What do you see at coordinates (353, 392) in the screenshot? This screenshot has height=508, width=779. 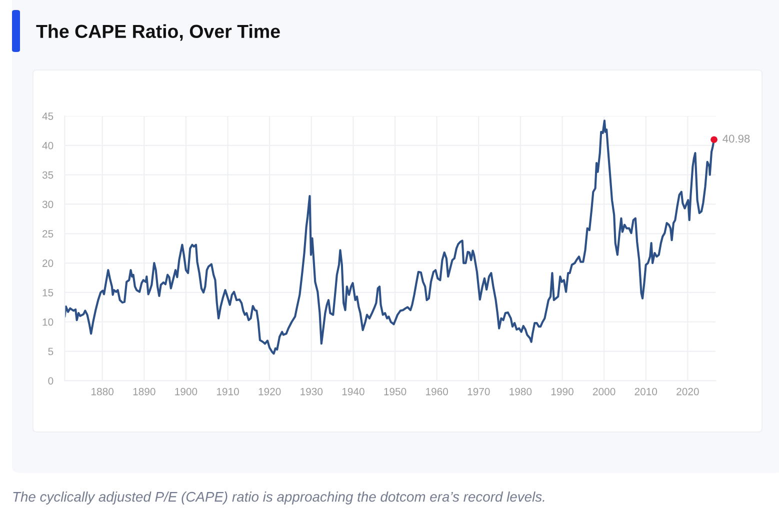 I see `x-tick-label: 1940` at bounding box center [353, 392].